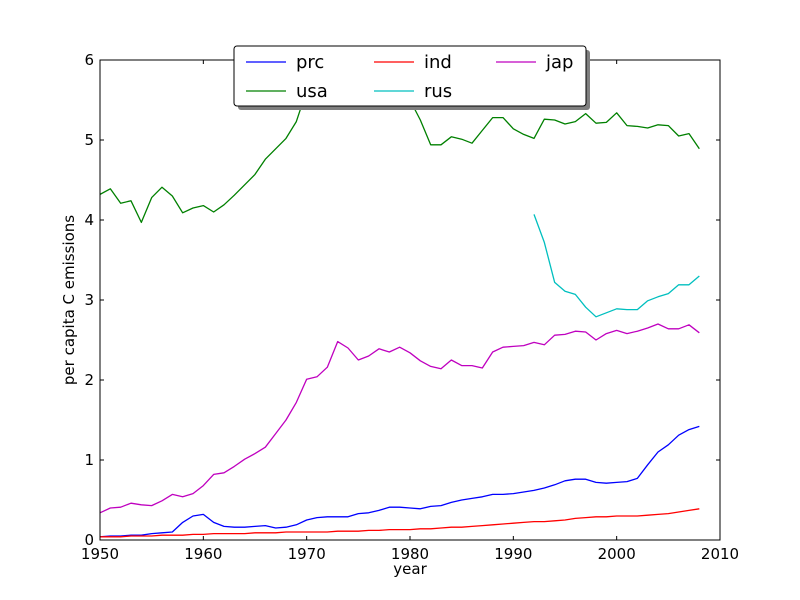  I want to click on y-tick-label: 6, so click(89, 60).